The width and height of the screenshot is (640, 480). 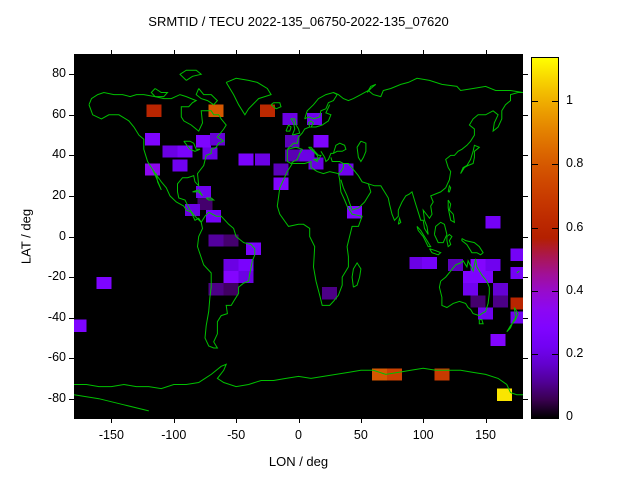 I want to click on y-tick-label: -60, so click(x=56, y=357).